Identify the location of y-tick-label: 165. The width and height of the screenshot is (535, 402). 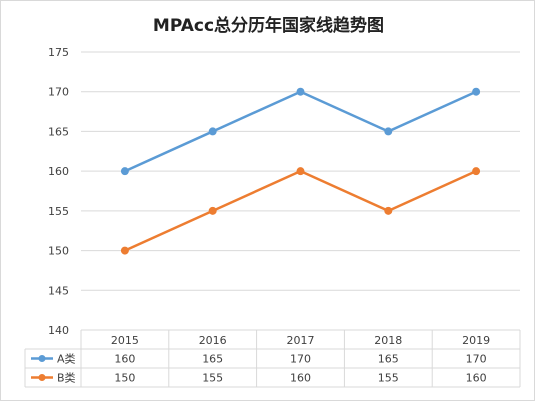
(58, 131).